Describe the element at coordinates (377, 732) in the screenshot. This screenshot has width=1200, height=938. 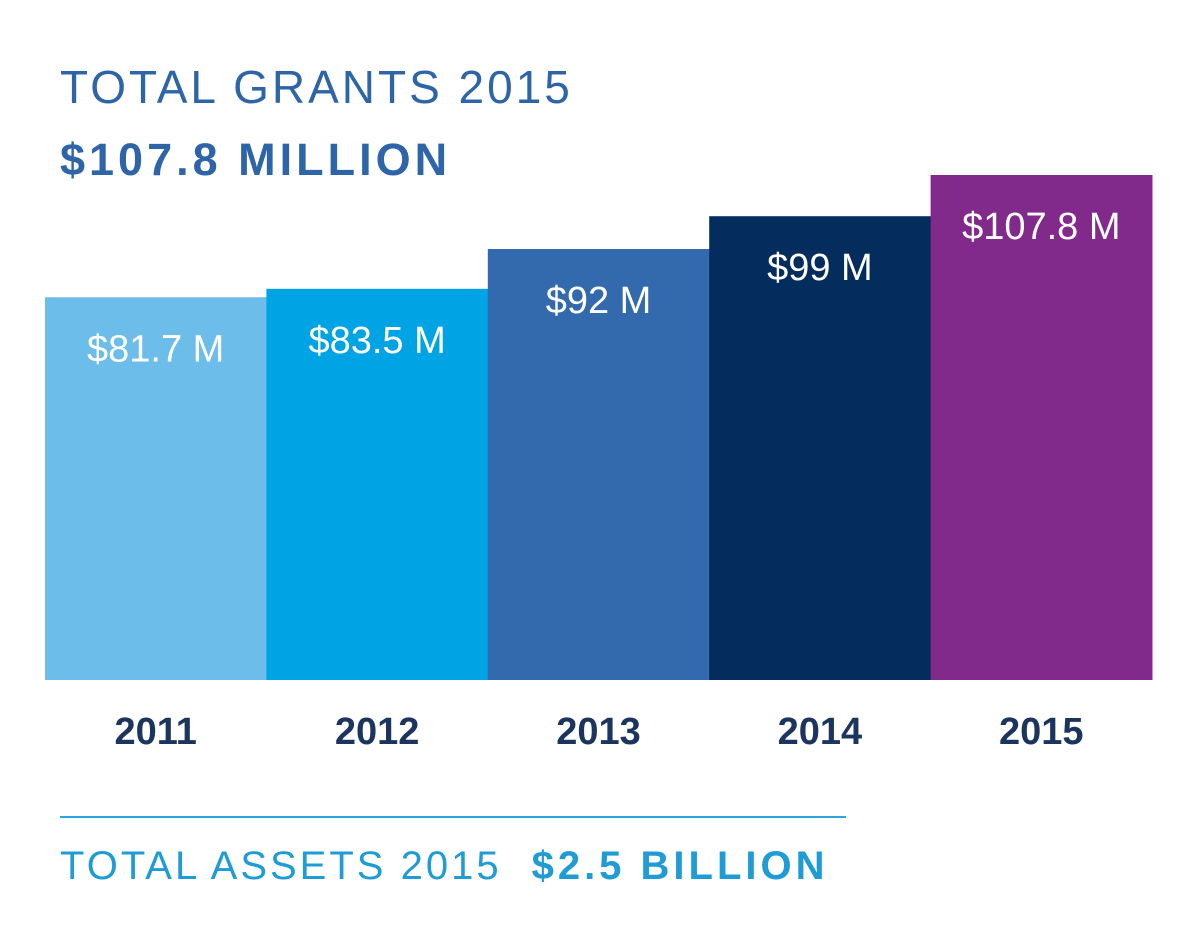
I see `x-tick-label-2012: 2012` at that location.